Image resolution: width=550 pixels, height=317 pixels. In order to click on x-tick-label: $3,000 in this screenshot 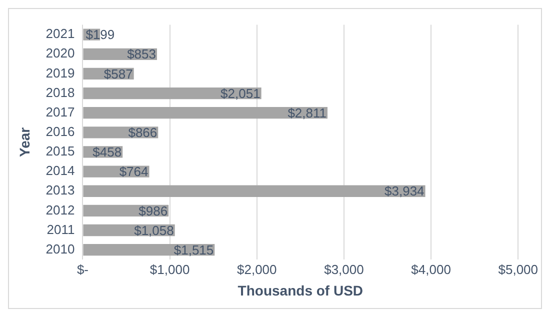, I will do `click(344, 269)`.